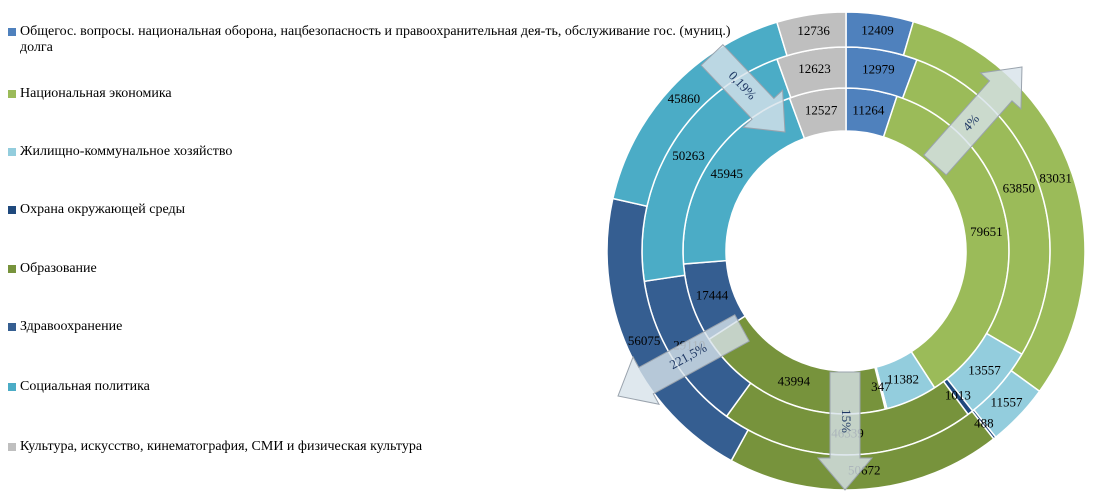 This screenshot has width=1110, height=497. I want to click on legend-label: Социальная политика, so click(85, 386).